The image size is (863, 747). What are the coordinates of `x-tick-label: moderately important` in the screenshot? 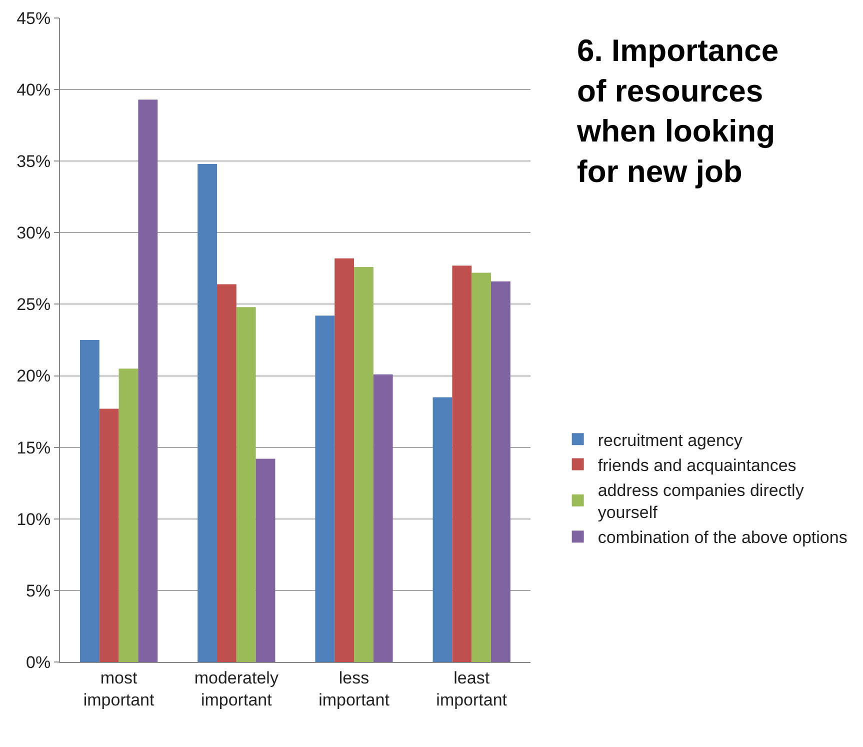 It's located at (236, 689).